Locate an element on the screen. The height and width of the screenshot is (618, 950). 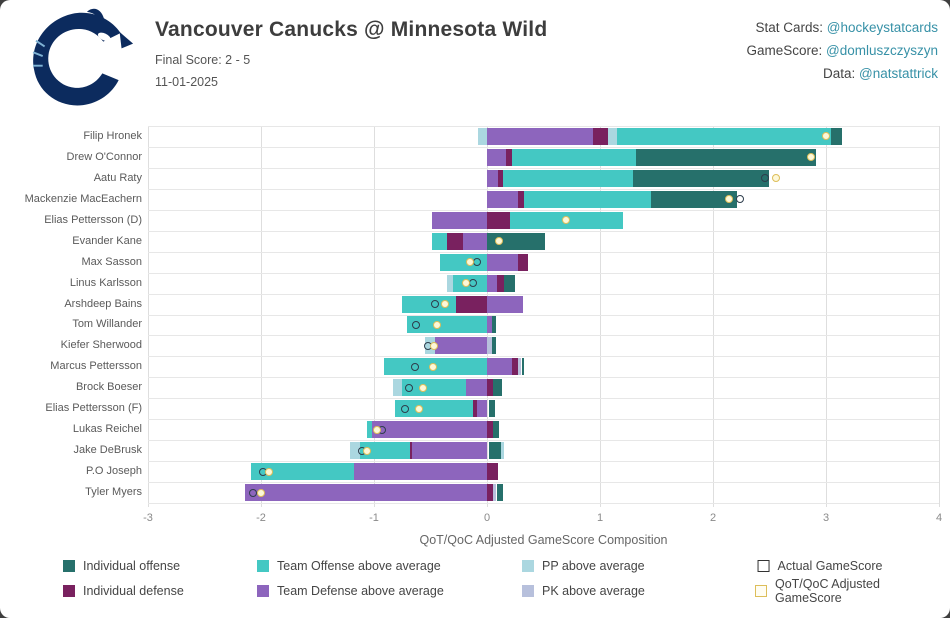
pk-swatch is located at coordinates (528, 591).